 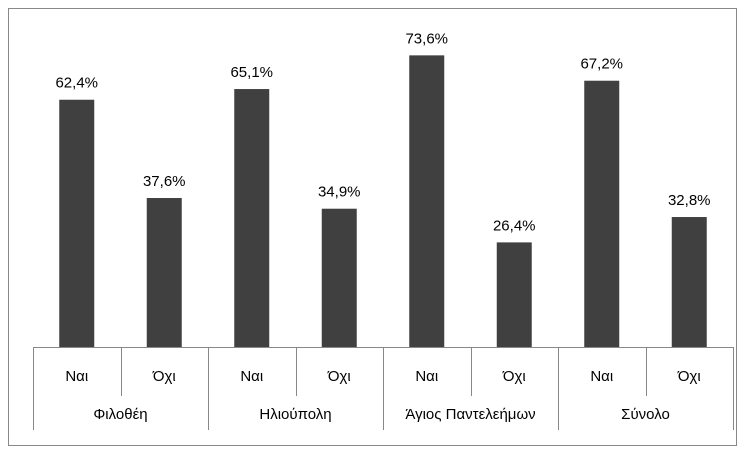 I want to click on data-label: 73,6%, so click(x=426, y=38).